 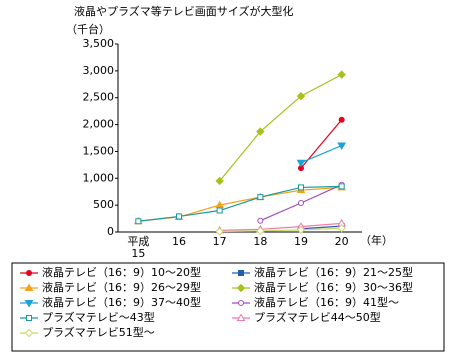 I want to click on y-tick-label: 3,500, so click(x=99, y=43).